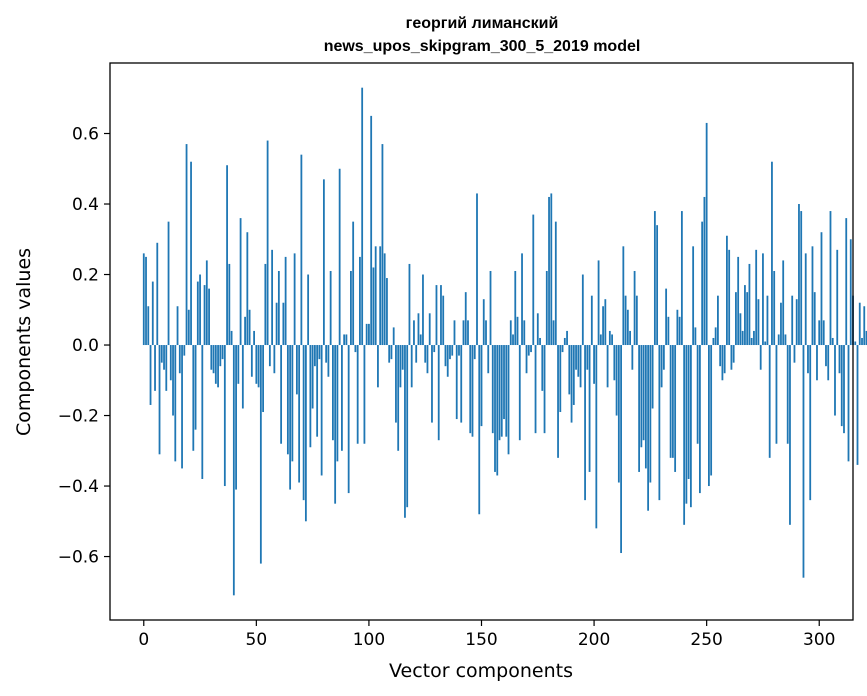  Describe the element at coordinates (85, 346) in the screenshot. I see `y-tick-label: 0.0` at that location.